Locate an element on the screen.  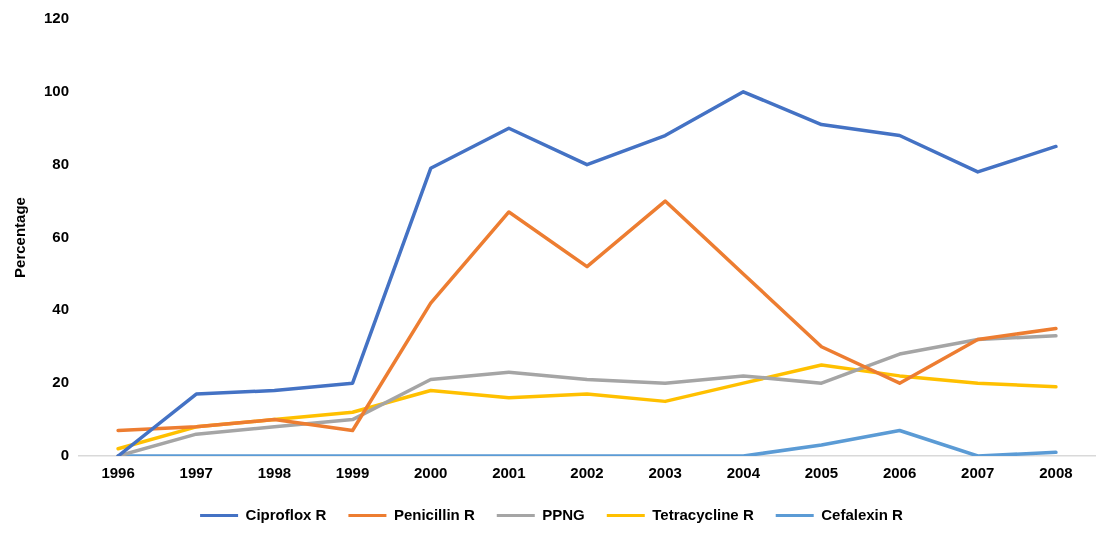
x-tick-label: 2005 is located at coordinates (821, 473).